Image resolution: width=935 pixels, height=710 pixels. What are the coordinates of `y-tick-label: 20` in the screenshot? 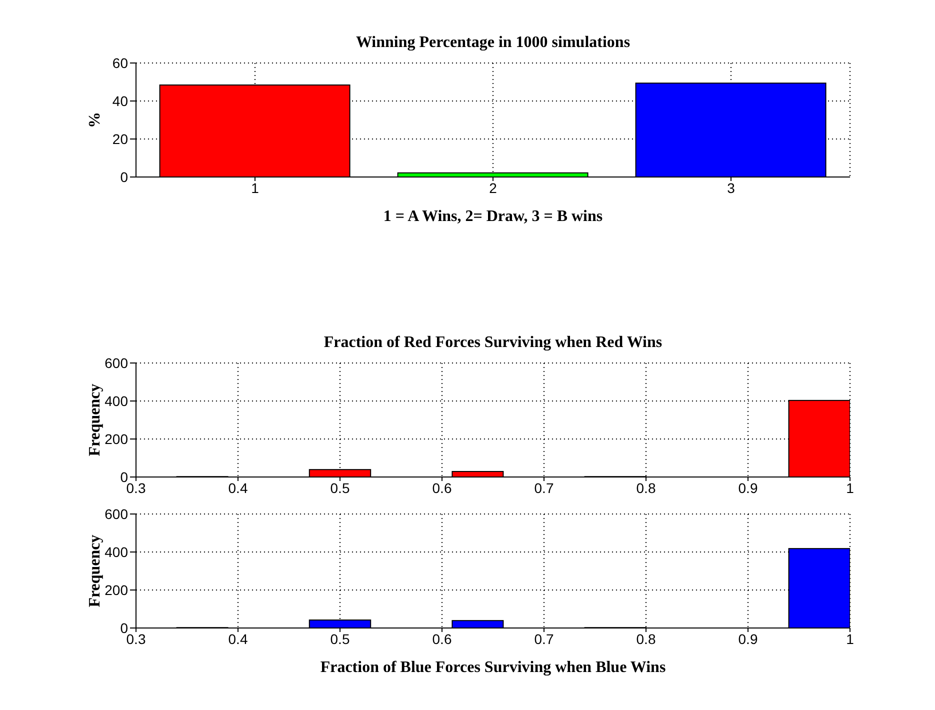 It's located at (120, 138).